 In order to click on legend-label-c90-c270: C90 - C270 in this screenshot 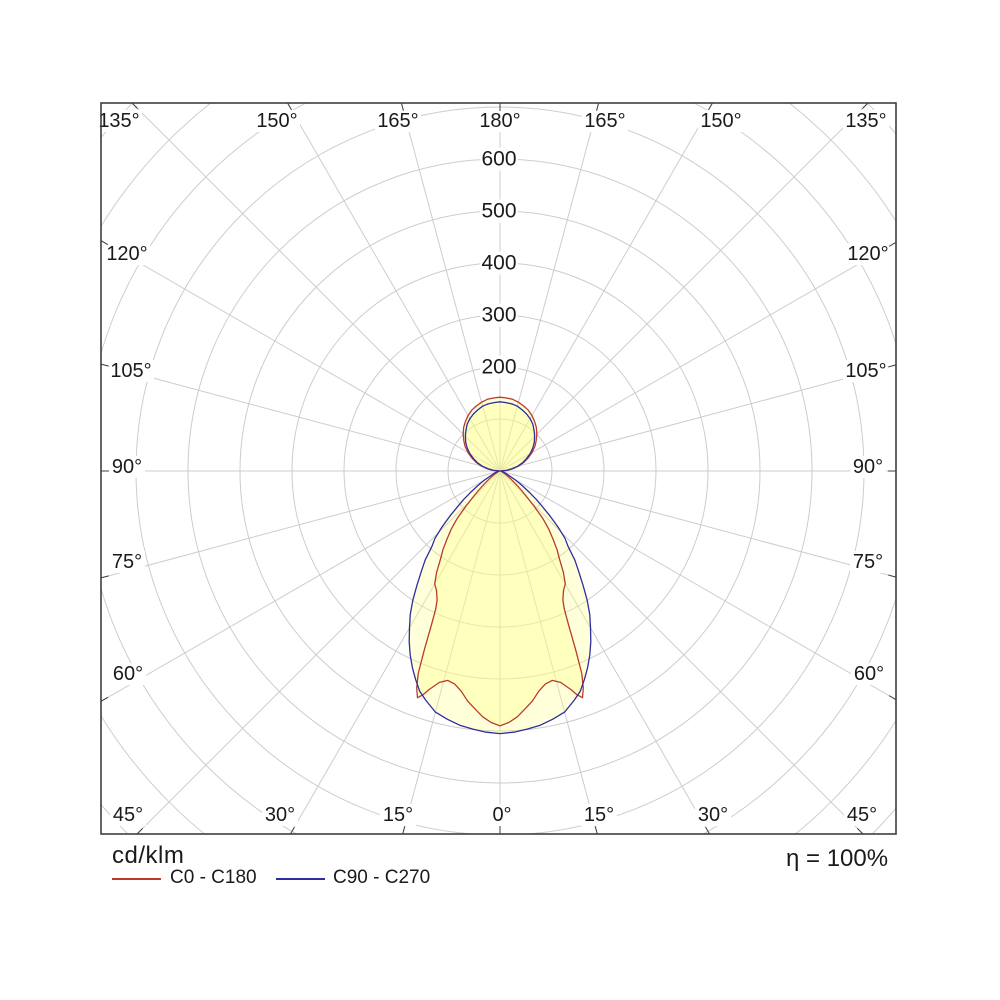, I will do `click(382, 877)`.